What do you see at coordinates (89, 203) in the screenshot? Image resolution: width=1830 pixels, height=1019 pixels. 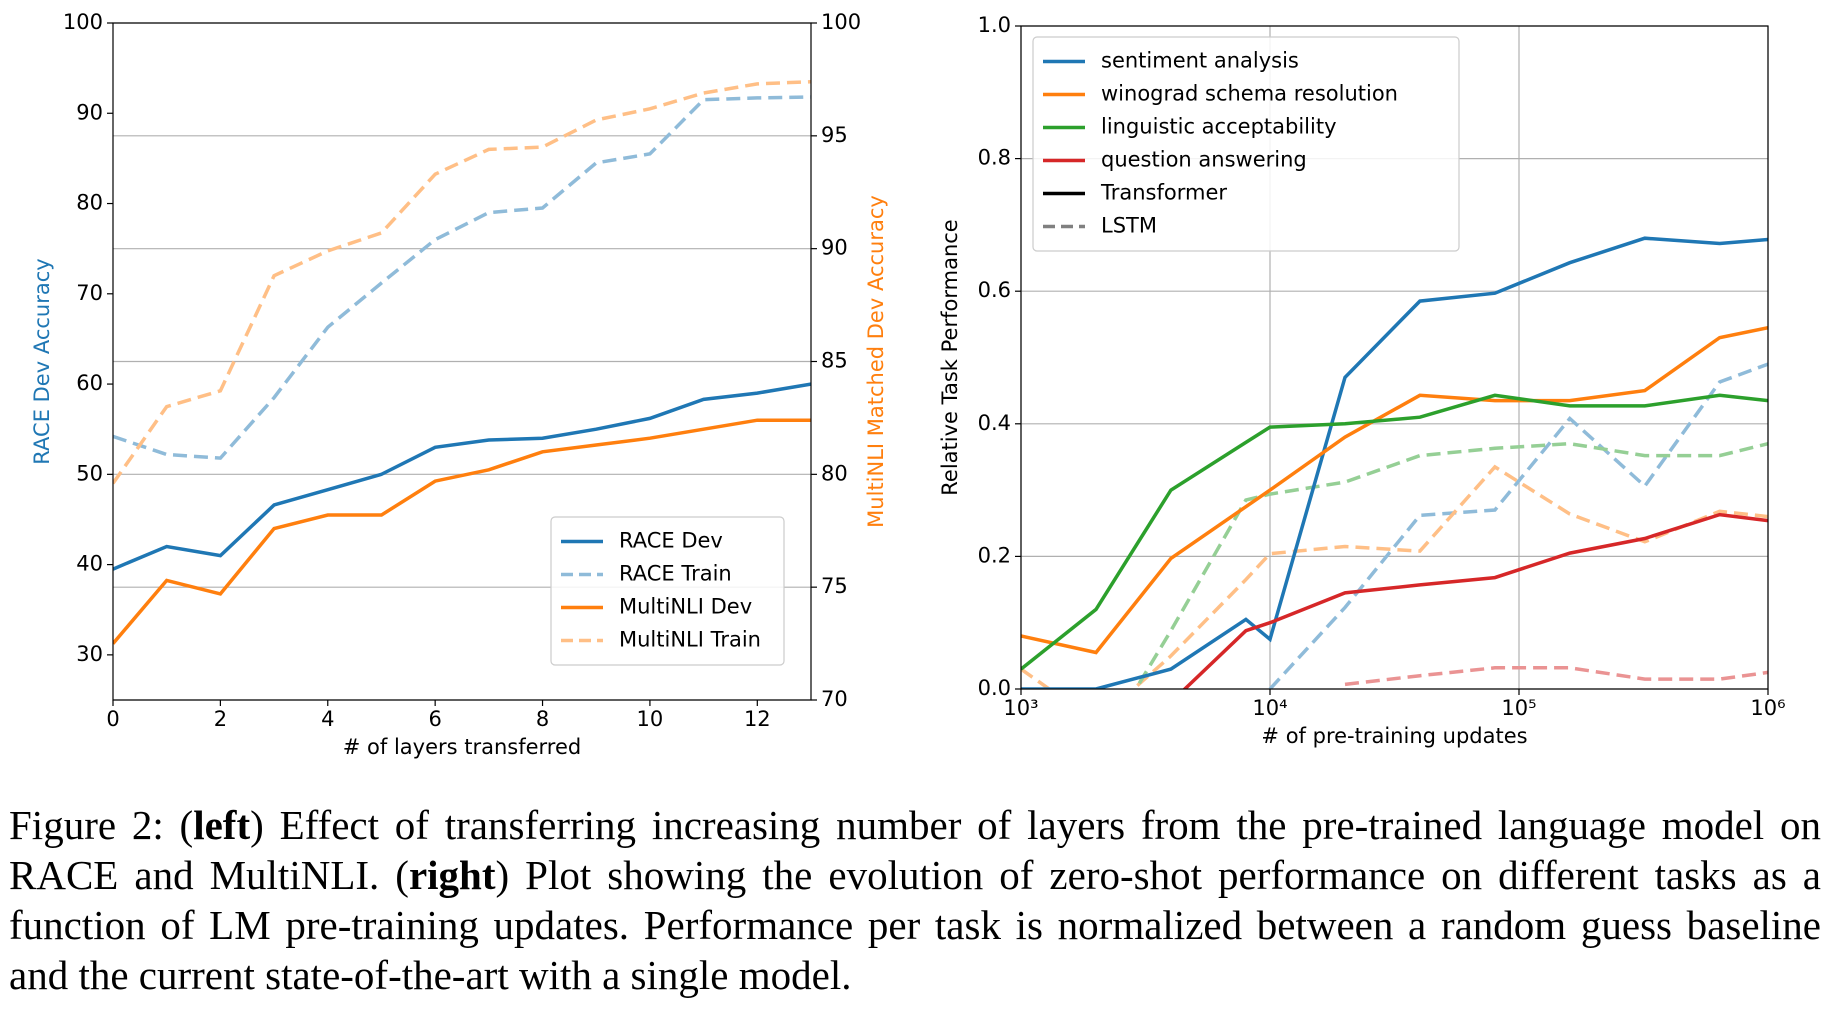 I see `y-tick-label: 80` at bounding box center [89, 203].